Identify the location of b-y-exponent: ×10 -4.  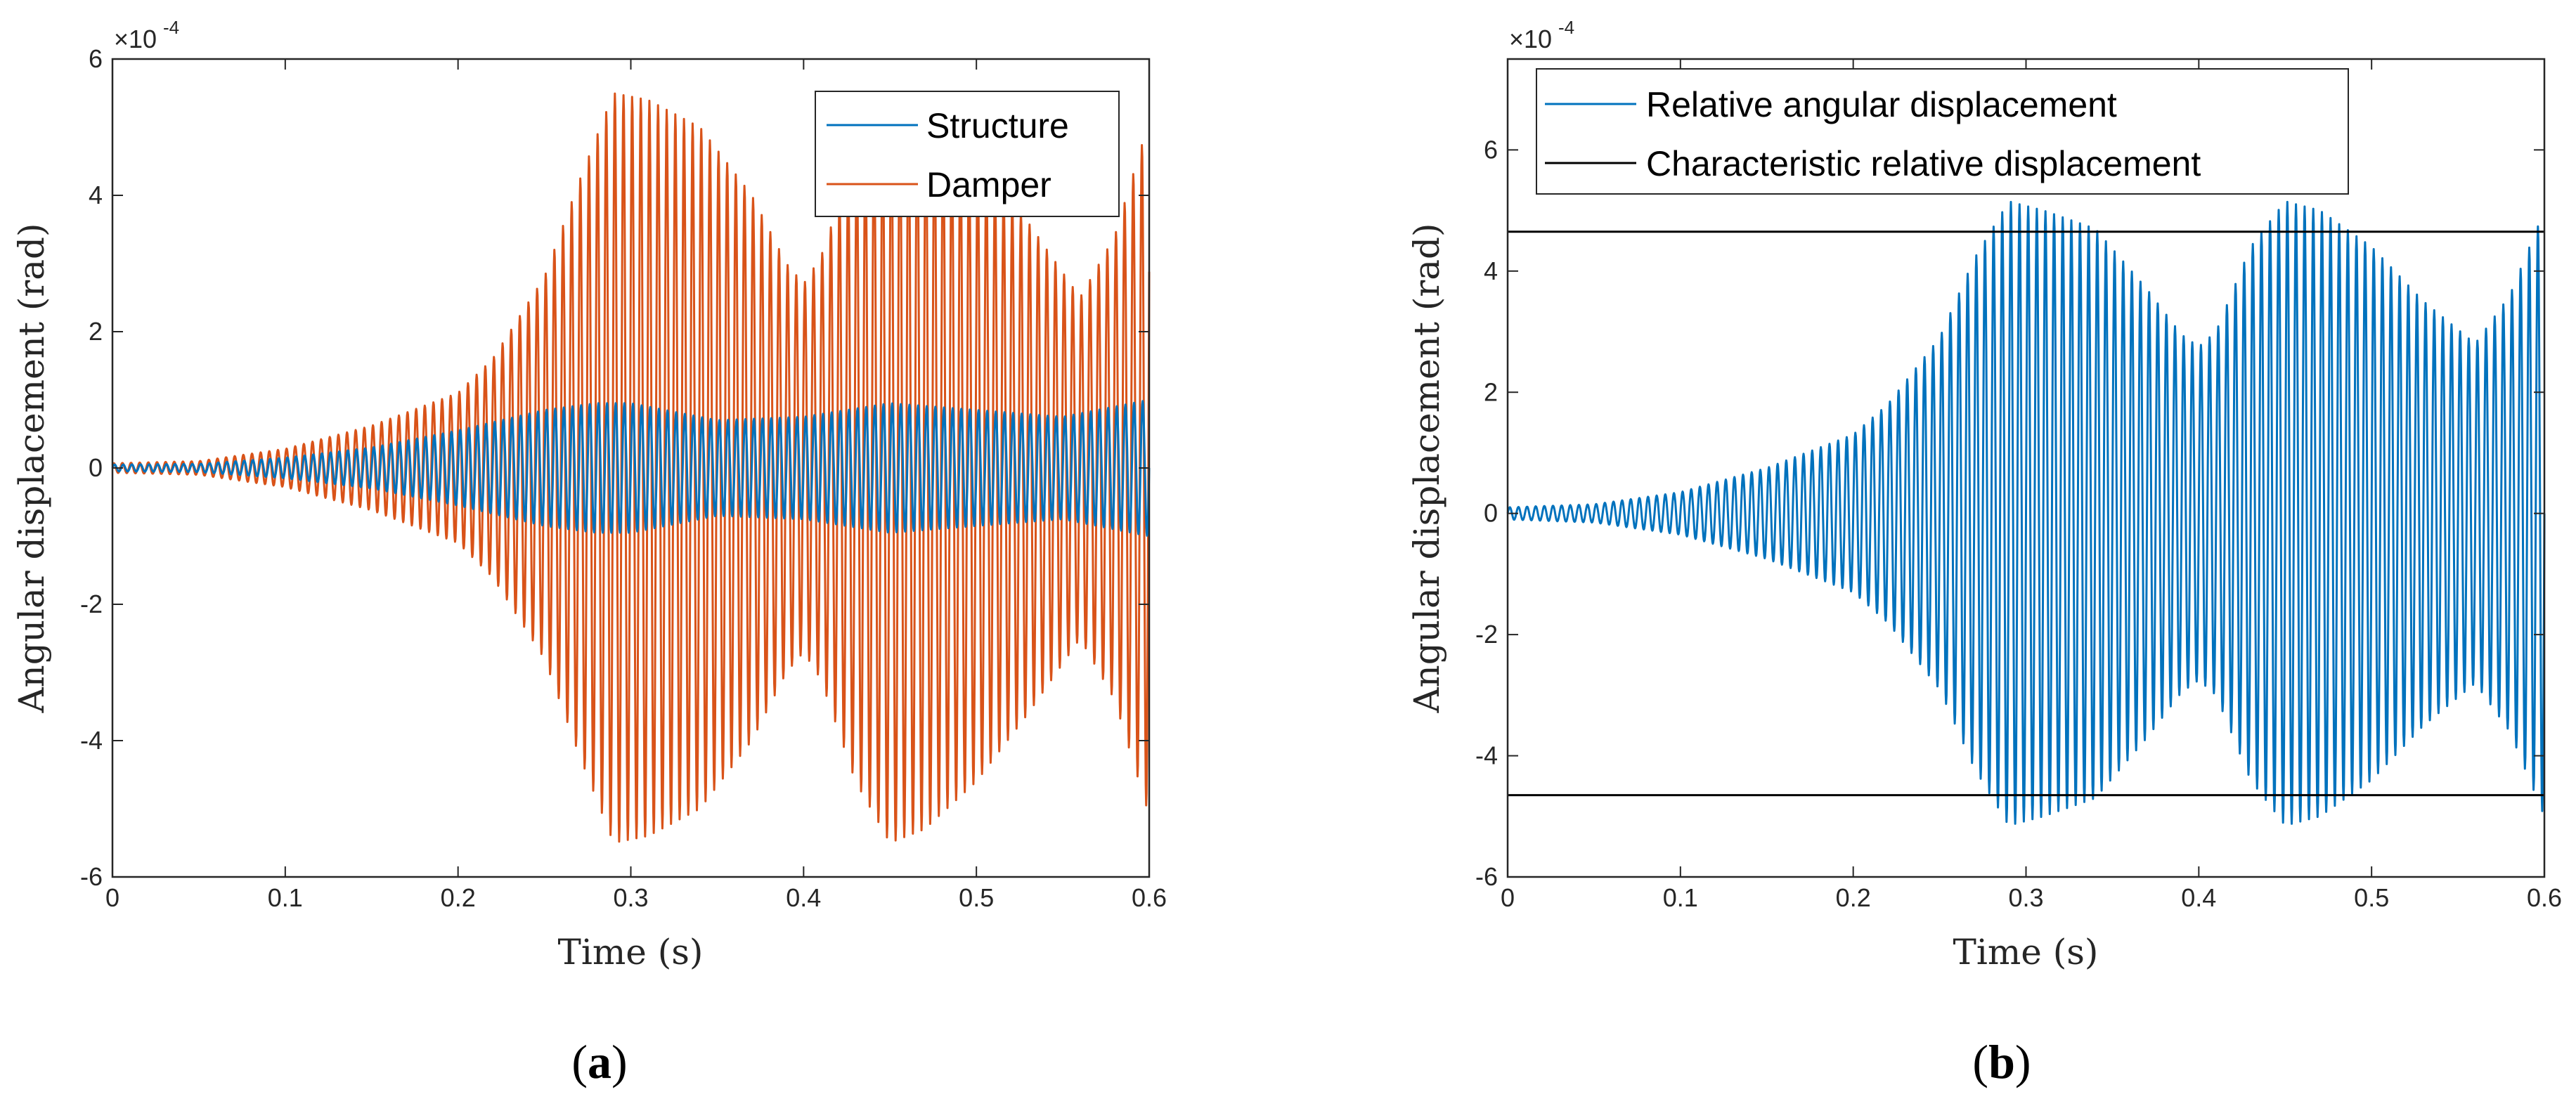
(1542, 35).